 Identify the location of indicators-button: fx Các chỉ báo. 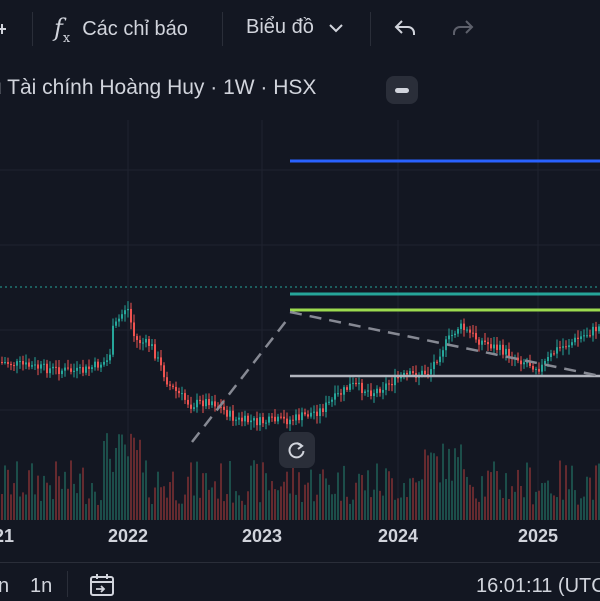
(121, 30).